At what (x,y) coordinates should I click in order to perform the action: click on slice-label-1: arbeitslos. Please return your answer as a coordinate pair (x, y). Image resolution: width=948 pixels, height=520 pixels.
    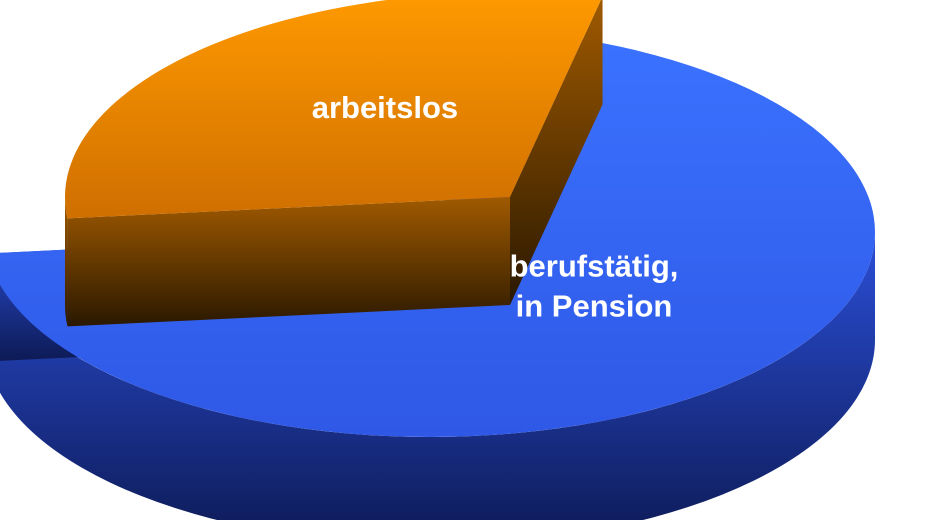
    Looking at the image, I should click on (385, 107).